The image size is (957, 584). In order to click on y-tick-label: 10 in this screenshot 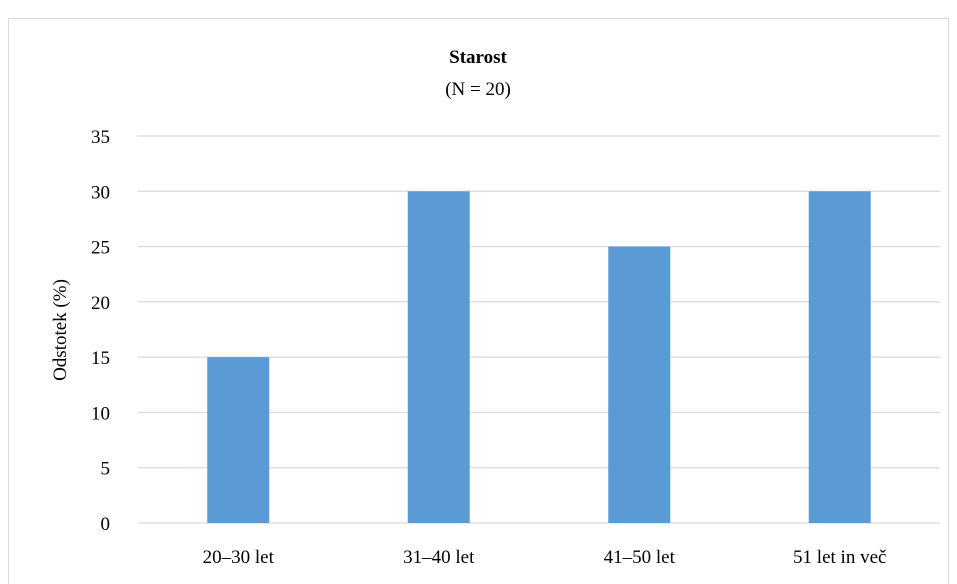, I will do `click(100, 413)`.